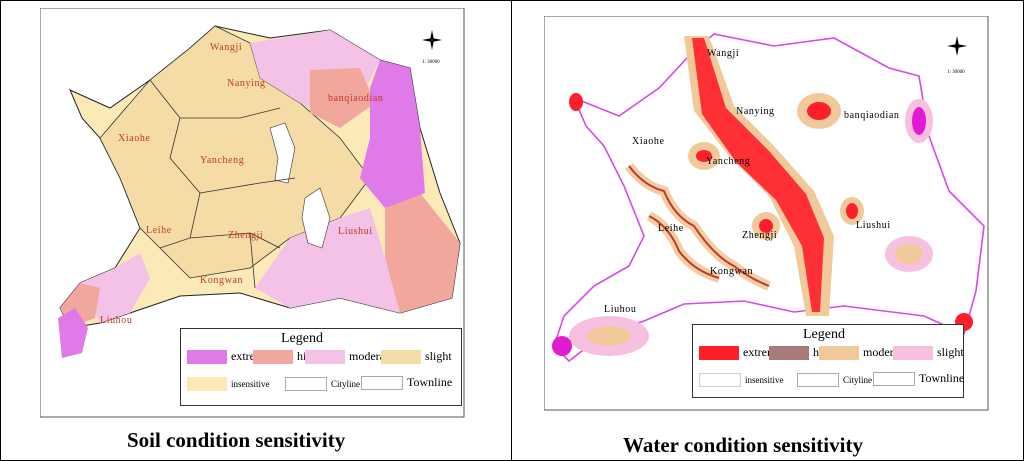 This screenshot has height=461, width=1024. I want to click on soil-caption: Soil condition sensitivity, so click(236, 440).